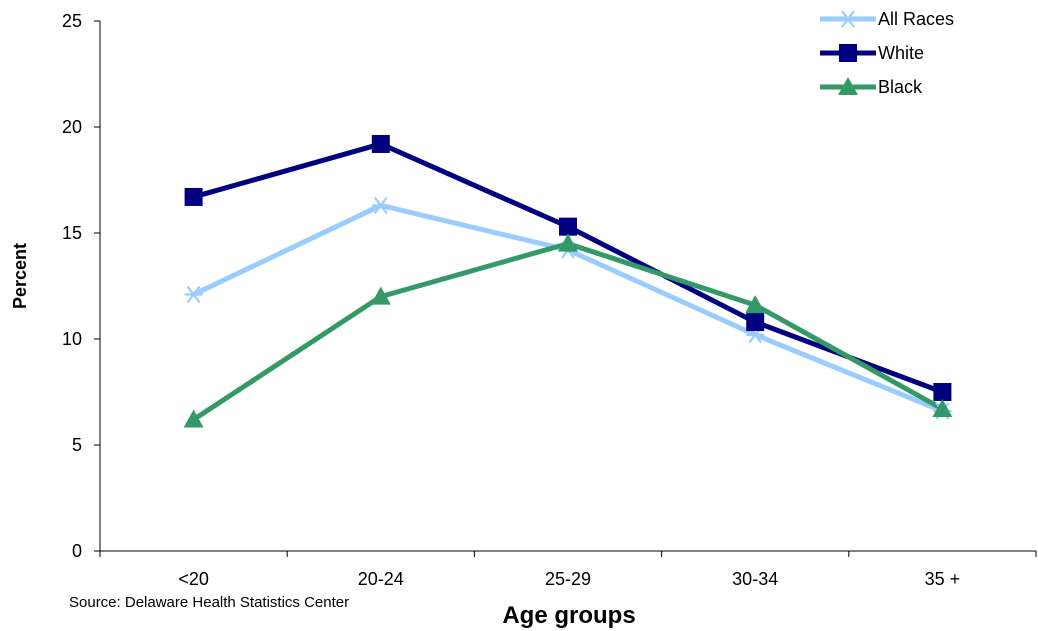 Image resolution: width=1038 pixels, height=631 pixels. Describe the element at coordinates (72, 21) in the screenshot. I see `y-tick-label: 25` at that location.